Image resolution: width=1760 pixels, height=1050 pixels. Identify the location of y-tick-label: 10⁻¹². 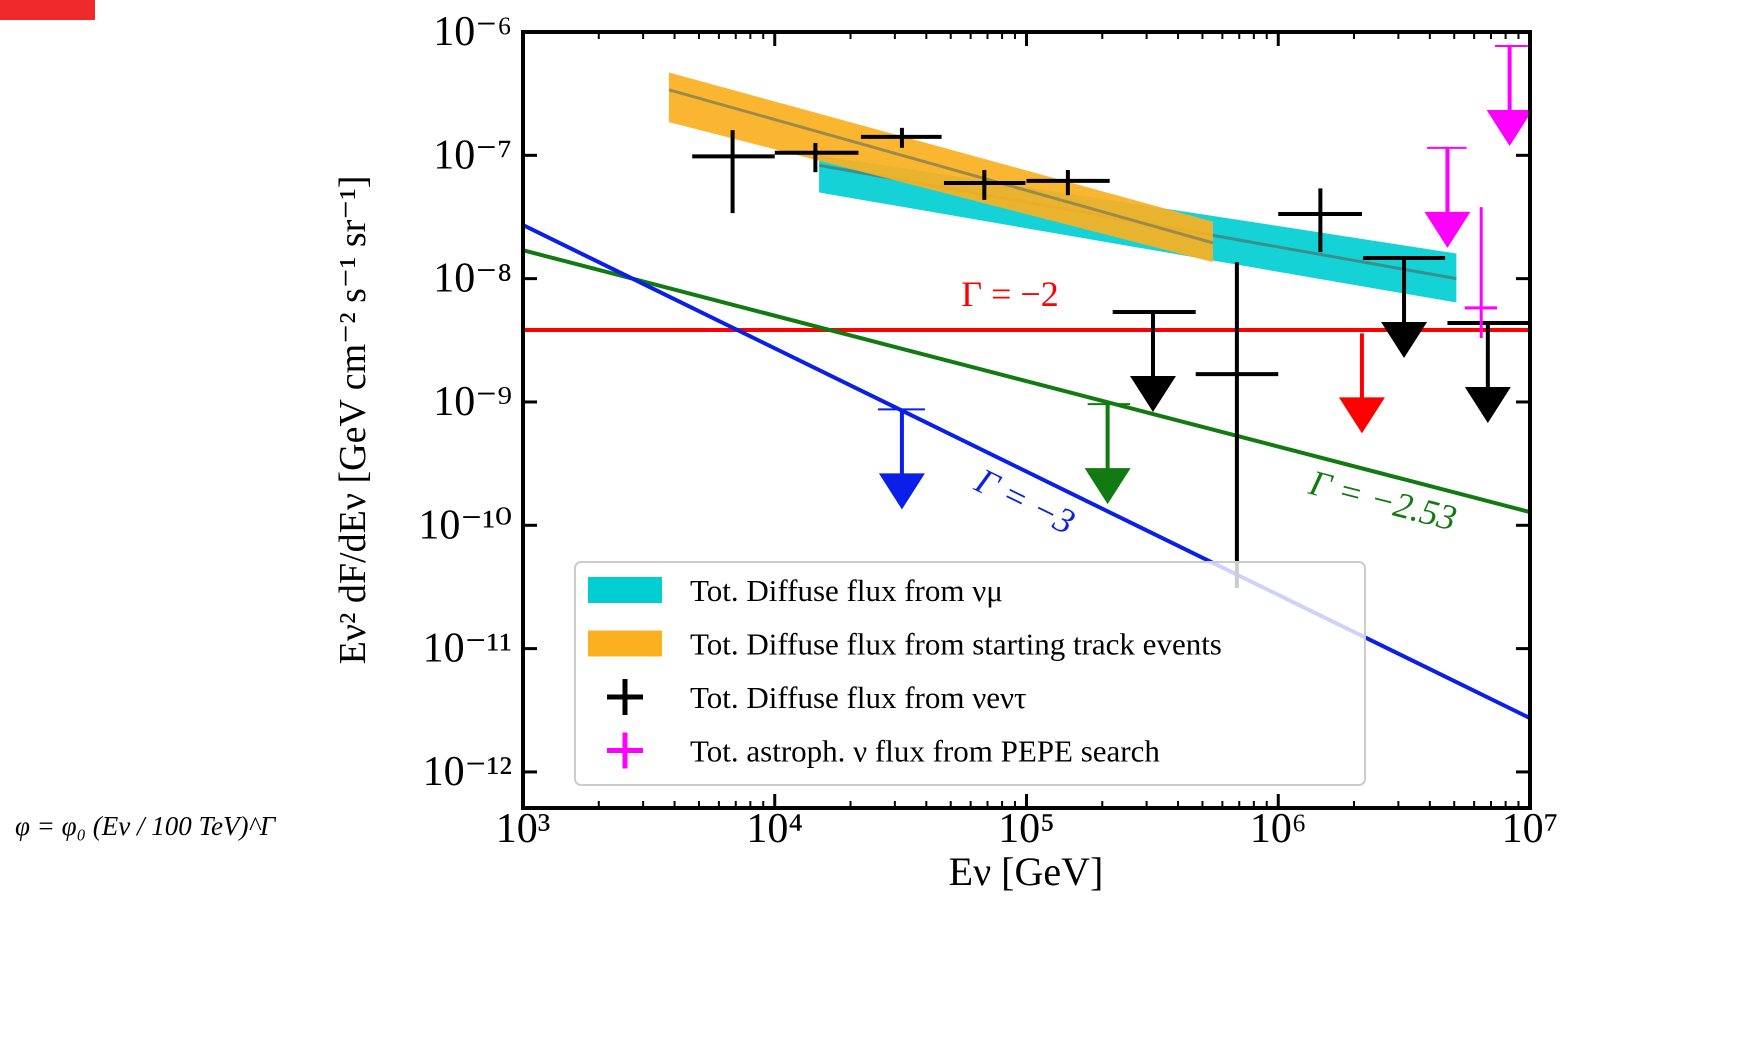
(467, 772).